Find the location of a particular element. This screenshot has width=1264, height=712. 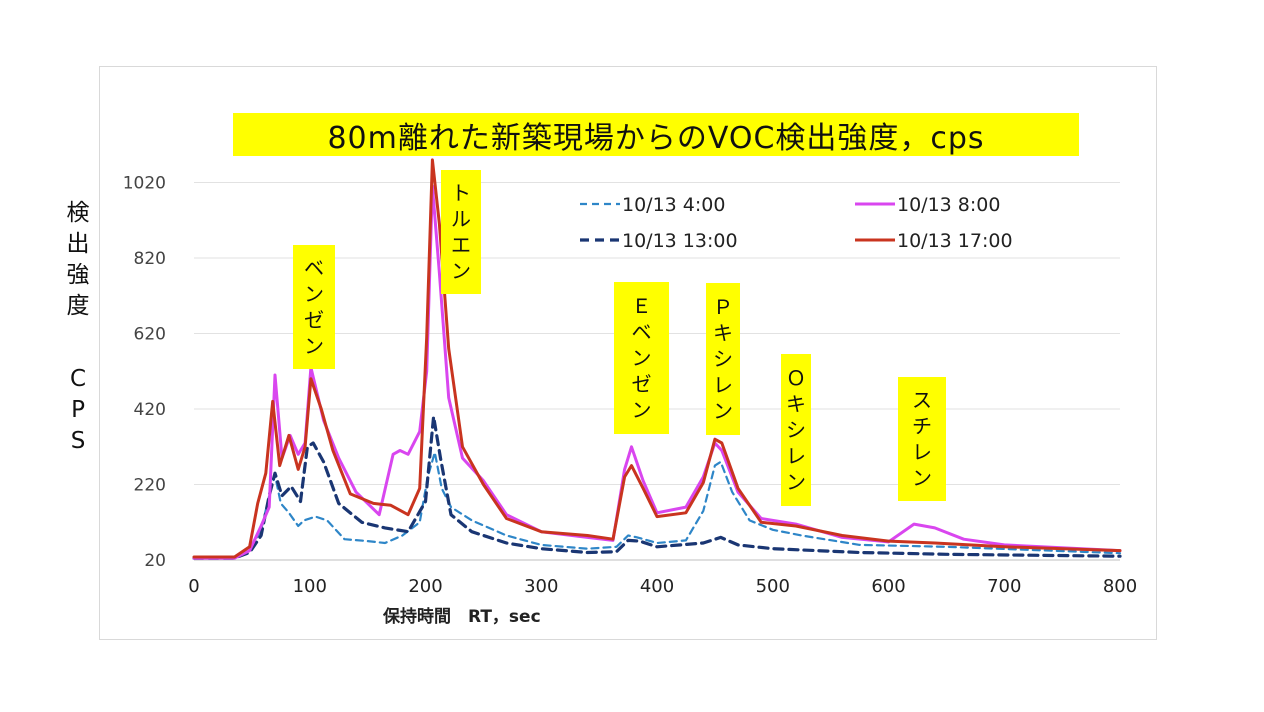

peak-label-ethylbenzene: Ｅ ベ ン ゼ ン is located at coordinates (641, 358).